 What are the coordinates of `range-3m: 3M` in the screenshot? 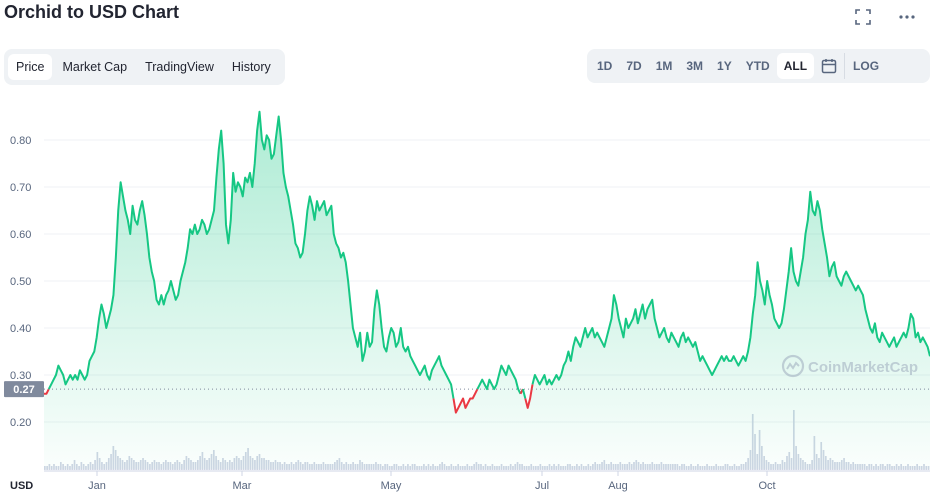 It's located at (695, 66).